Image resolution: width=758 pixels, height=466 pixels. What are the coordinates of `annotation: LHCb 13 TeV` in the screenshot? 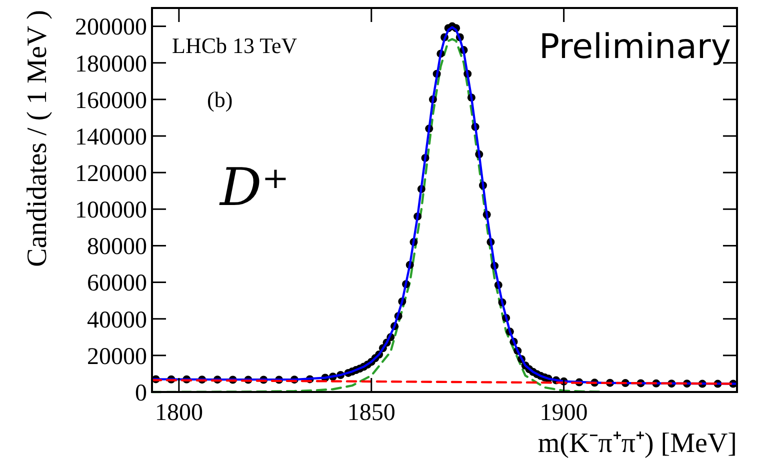 It's located at (235, 45).